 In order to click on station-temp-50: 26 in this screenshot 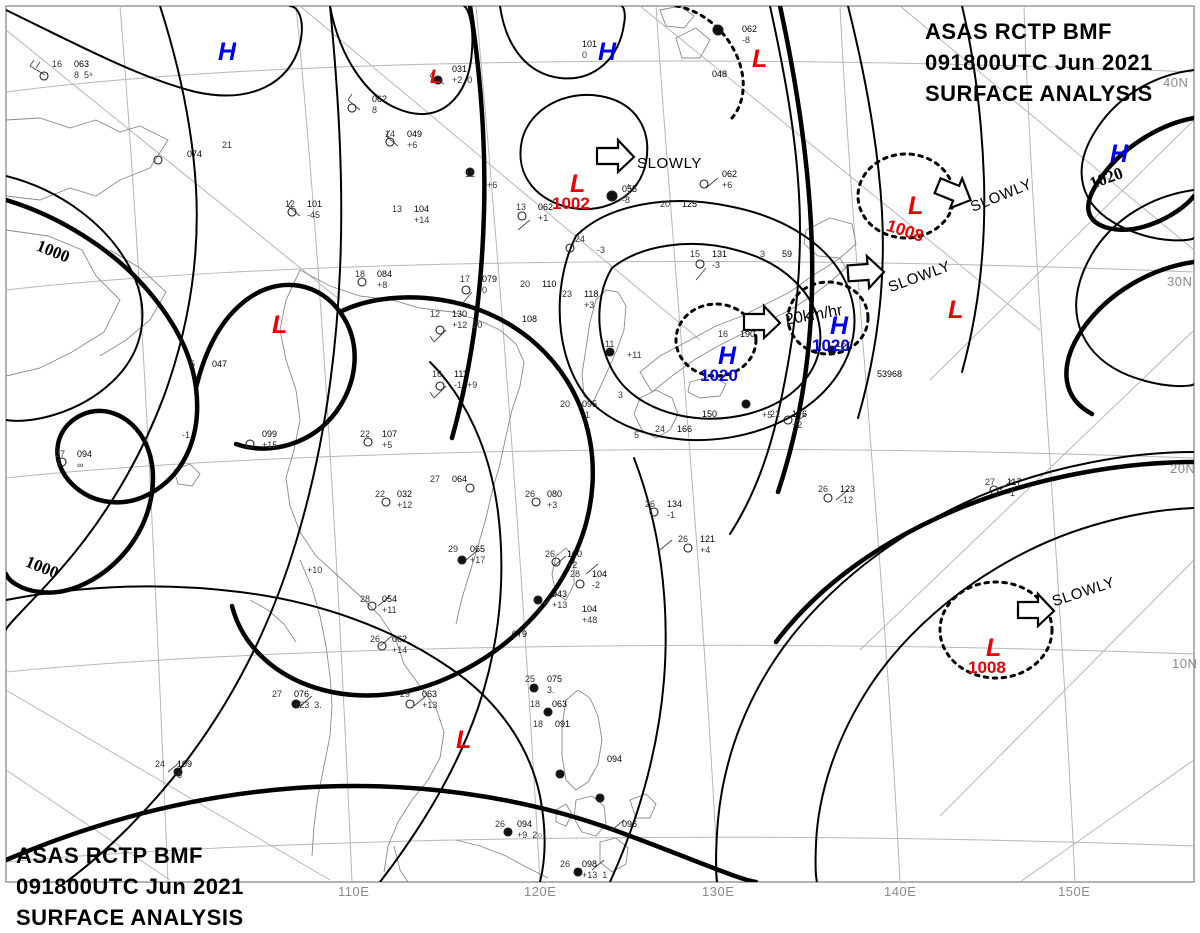, I will do `click(550, 554)`.